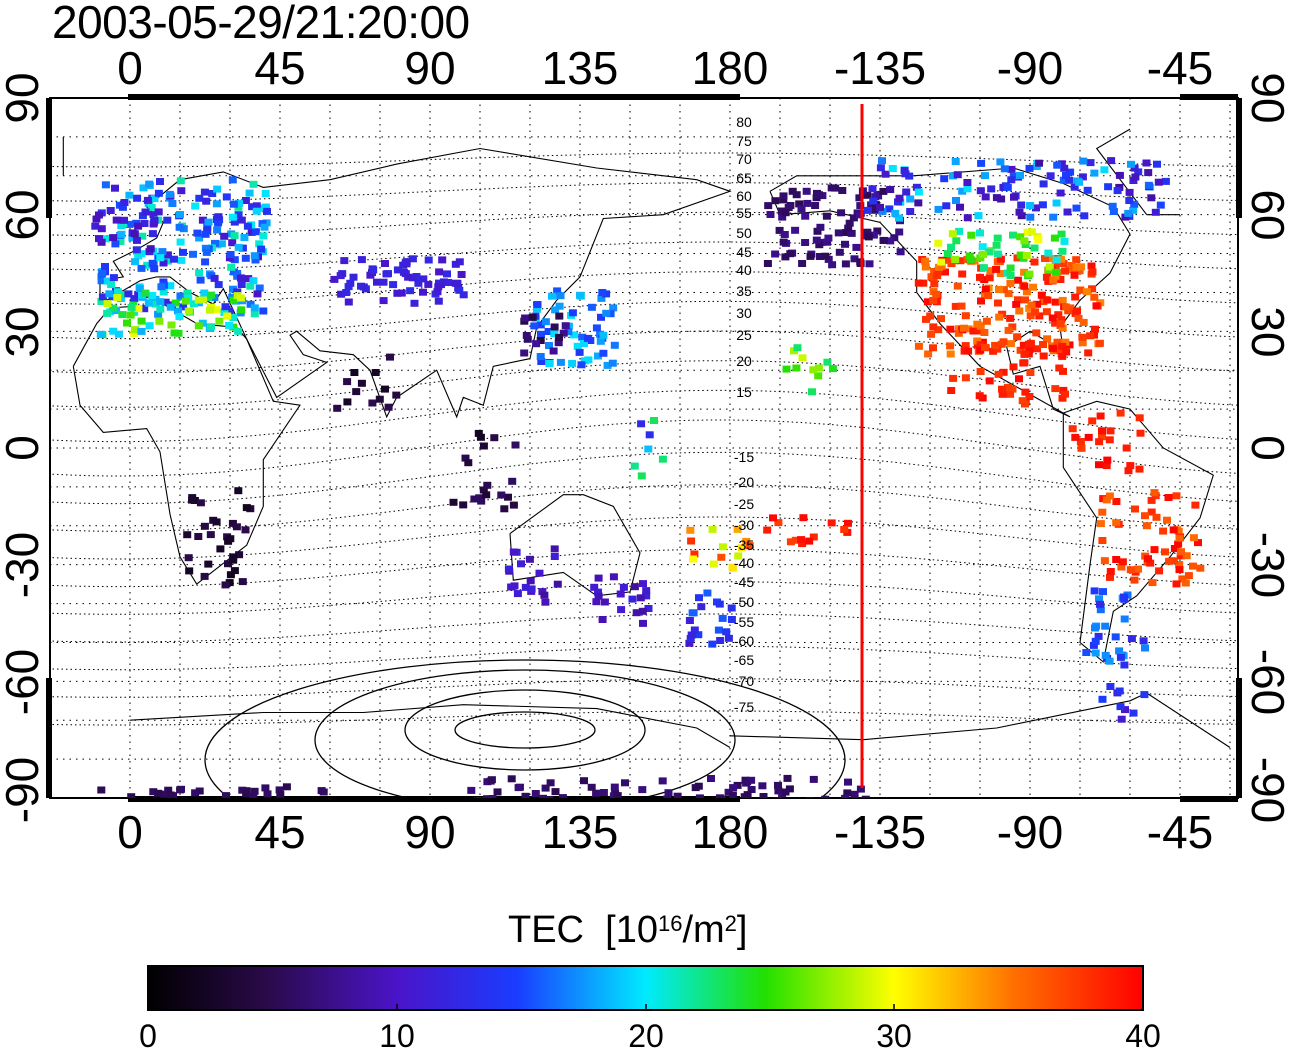 Image resolution: width=1292 pixels, height=1057 pixels. What do you see at coordinates (546, 930) in the screenshot?
I see `colorbar-title-label: TEC` at bounding box center [546, 930].